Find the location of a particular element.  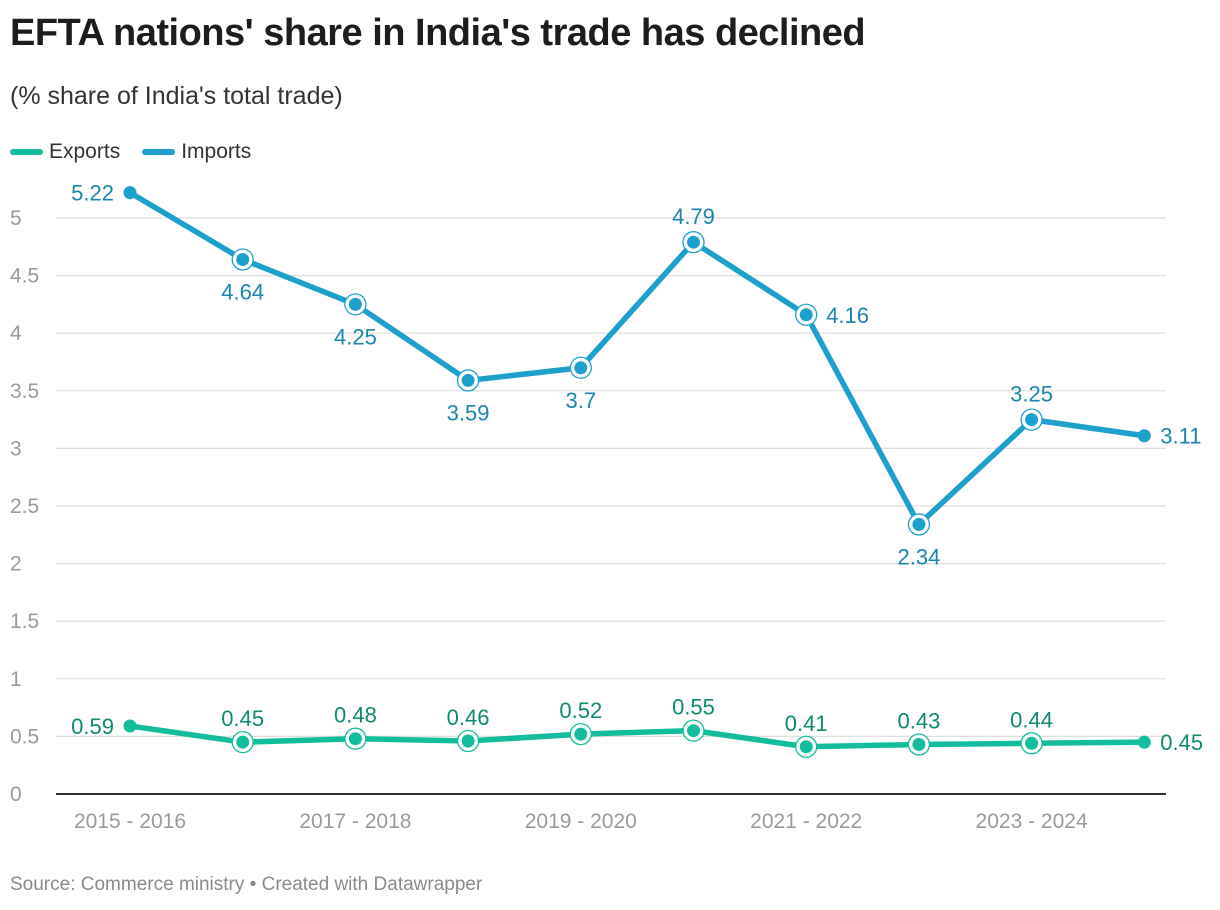

data-label-exports: 0.59 is located at coordinates (92, 726).